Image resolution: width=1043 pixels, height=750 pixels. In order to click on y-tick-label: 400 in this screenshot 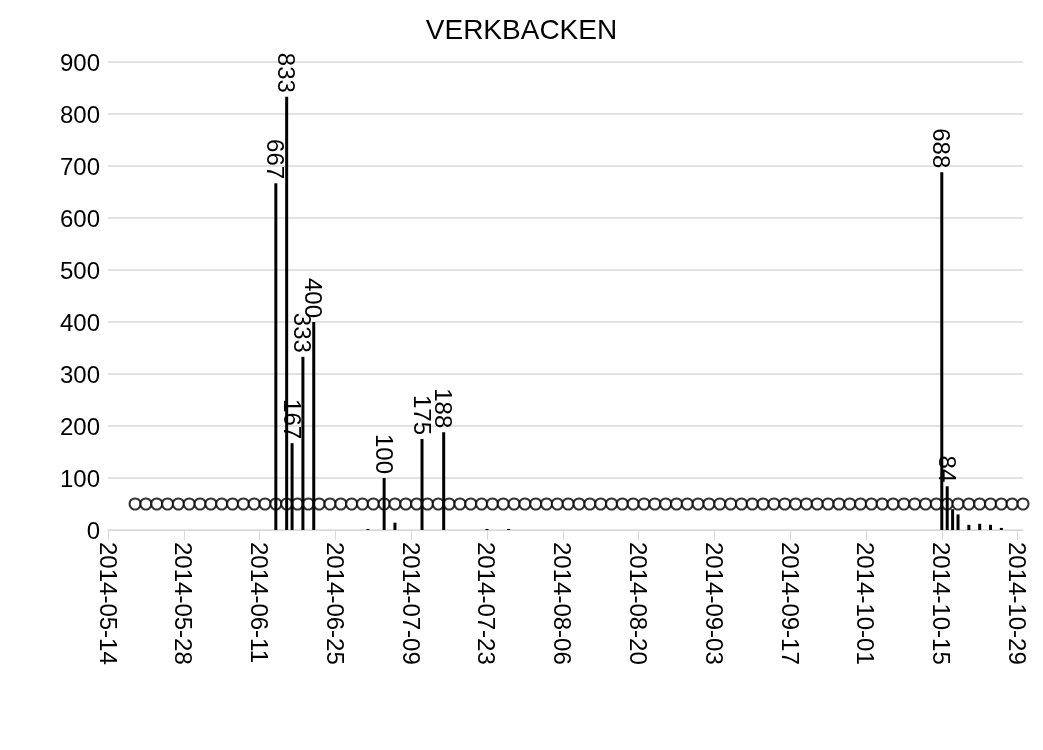, I will do `click(79, 322)`.